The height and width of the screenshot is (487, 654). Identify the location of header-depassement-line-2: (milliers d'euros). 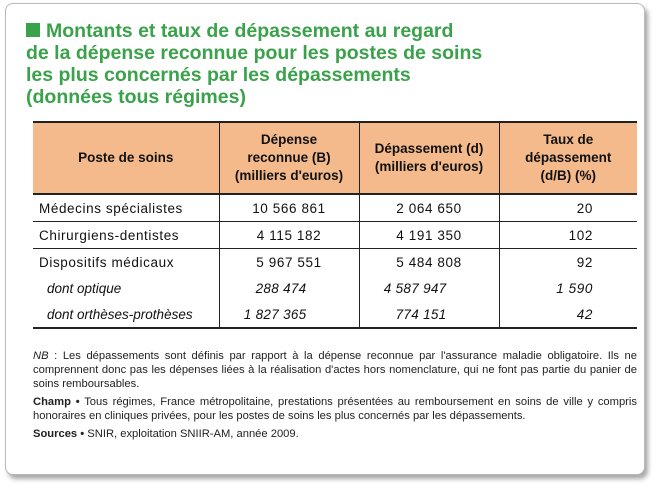
(429, 166).